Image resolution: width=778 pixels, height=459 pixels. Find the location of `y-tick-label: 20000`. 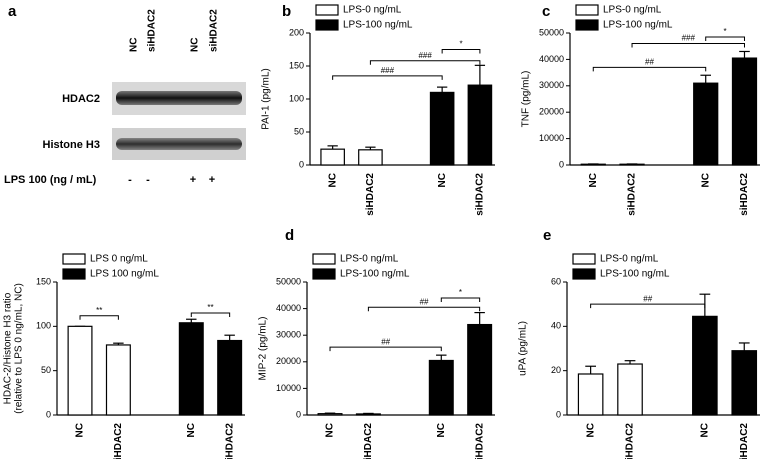

y-tick-label: 20000 is located at coordinates (288, 361).